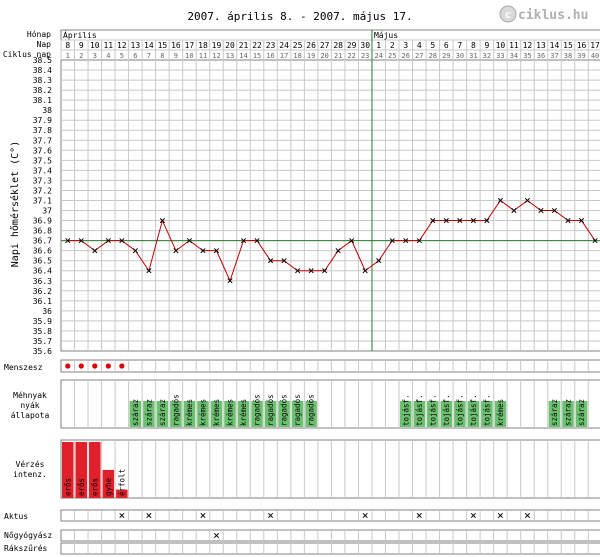  I want to click on cycle-day-label: 38, so click(568, 56).